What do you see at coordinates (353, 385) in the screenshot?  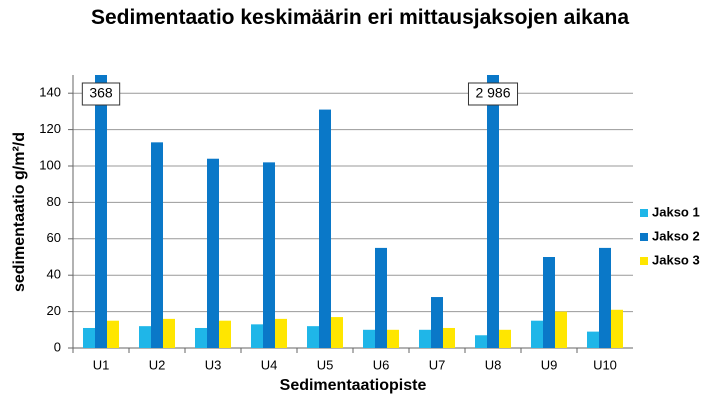 I see `x-axis-label: Sedimentaatiopiste` at bounding box center [353, 385].